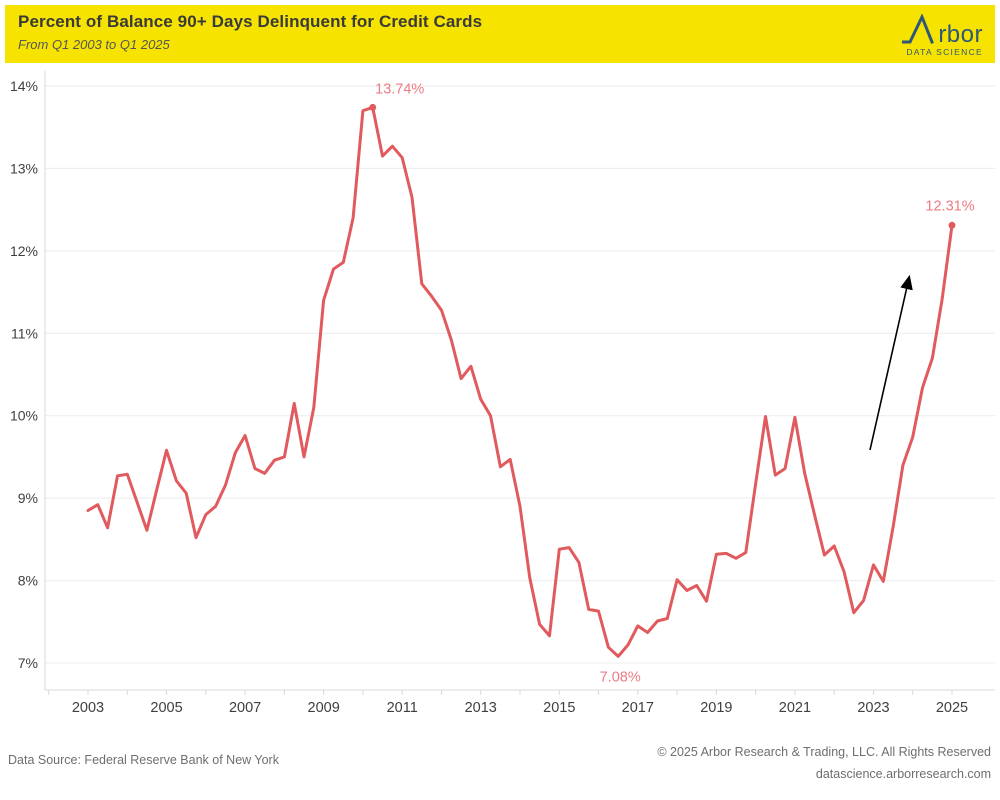 The width and height of the screenshot is (1000, 800). I want to click on y-axis-label-11: 11%, so click(24, 333).